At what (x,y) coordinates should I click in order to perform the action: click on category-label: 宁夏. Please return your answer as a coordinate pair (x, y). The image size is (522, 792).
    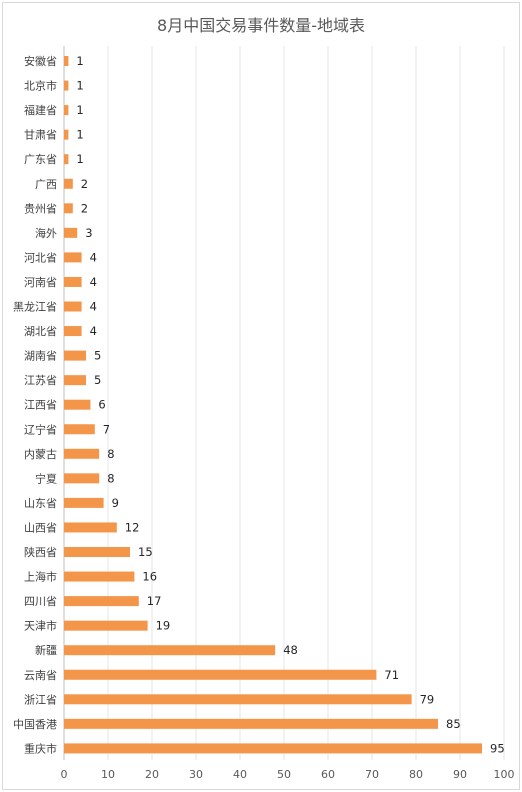
    Looking at the image, I should click on (46, 478).